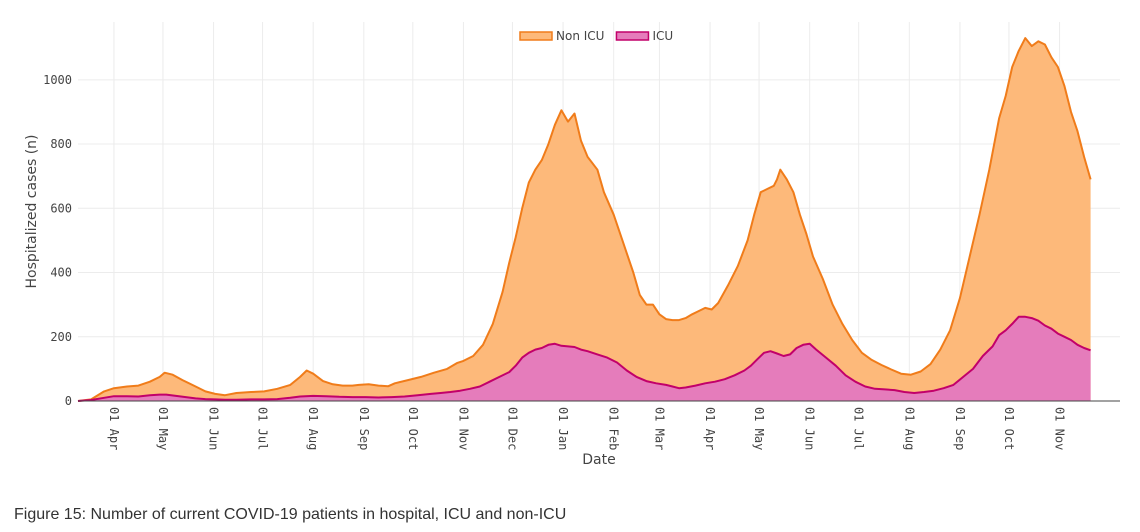 Image resolution: width=1140 pixels, height=532 pixels. Describe the element at coordinates (32, 211) in the screenshot. I see `y-axis-title: Hospitalized cases (n)` at that location.